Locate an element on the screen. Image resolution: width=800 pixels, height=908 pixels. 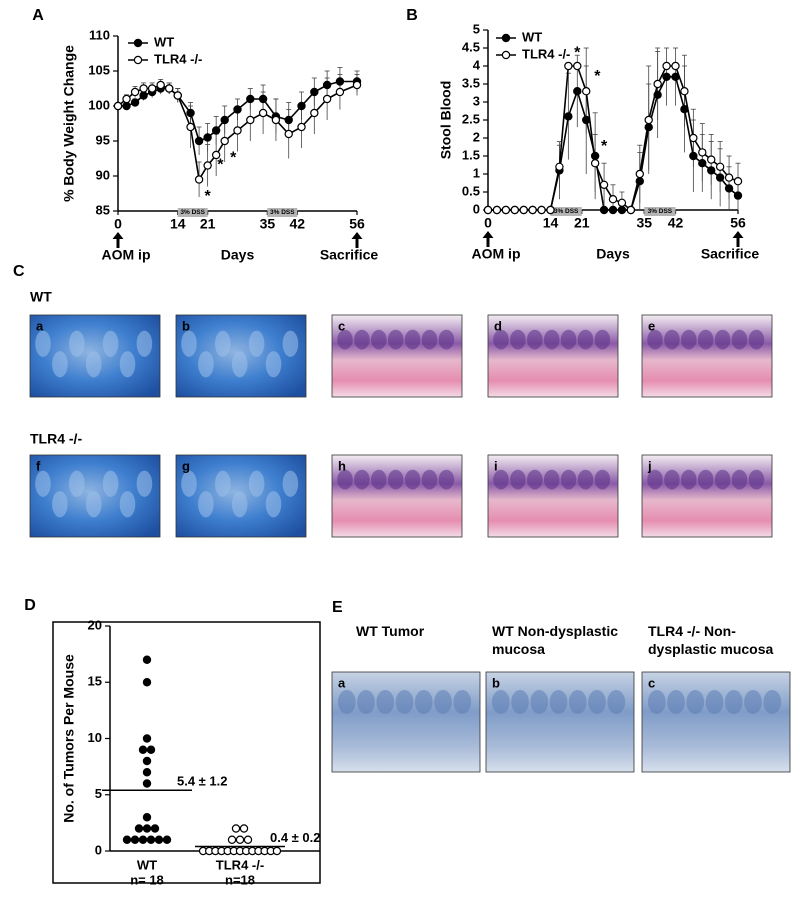
marker-label: Sacrifice is located at coordinates (730, 254).